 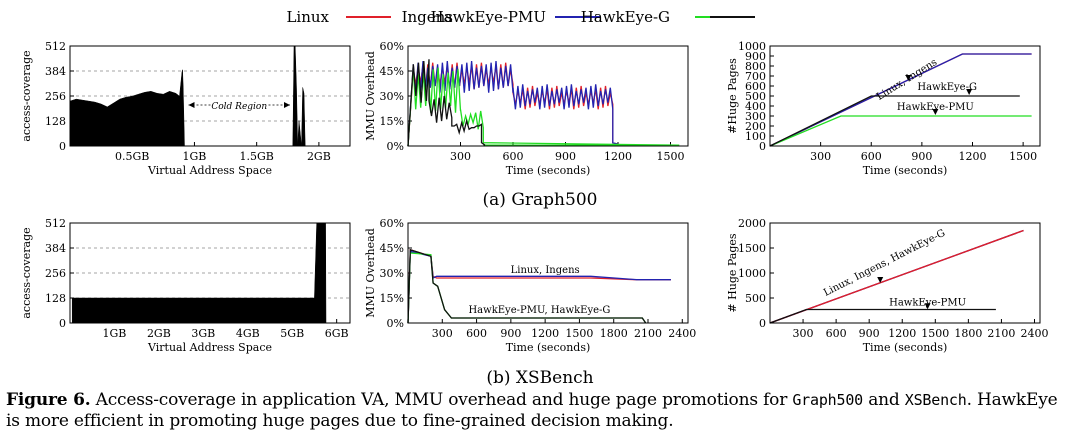 What do you see at coordinates (539, 310) in the screenshot?
I see `annotation-hawkeye-pmu-hawkeye-g: HawkEye-PMU, HawkEye-G` at bounding box center [539, 310].